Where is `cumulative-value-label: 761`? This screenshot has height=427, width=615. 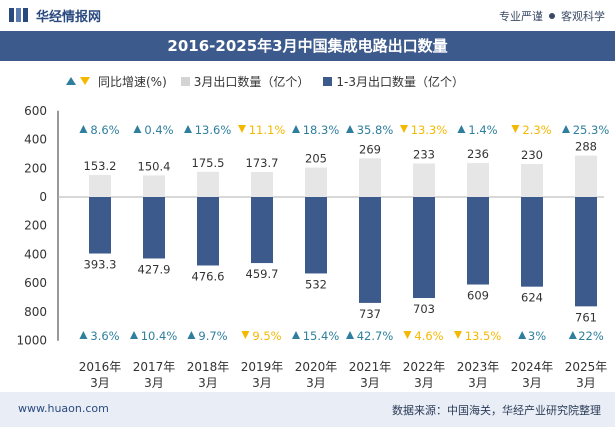
cumulative-value-label: 761 is located at coordinates (586, 317).